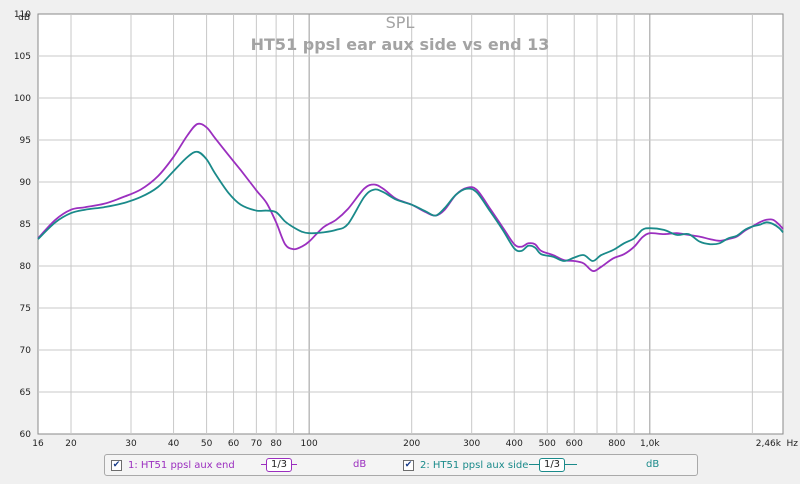 The height and width of the screenshot is (484, 800). What do you see at coordinates (116, 465) in the screenshot?
I see `series-1-checkbox: ✔` at bounding box center [116, 465].